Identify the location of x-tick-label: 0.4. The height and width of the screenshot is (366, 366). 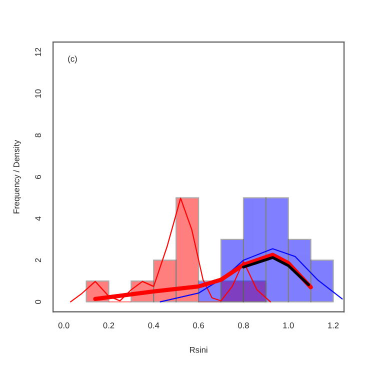
(154, 325).